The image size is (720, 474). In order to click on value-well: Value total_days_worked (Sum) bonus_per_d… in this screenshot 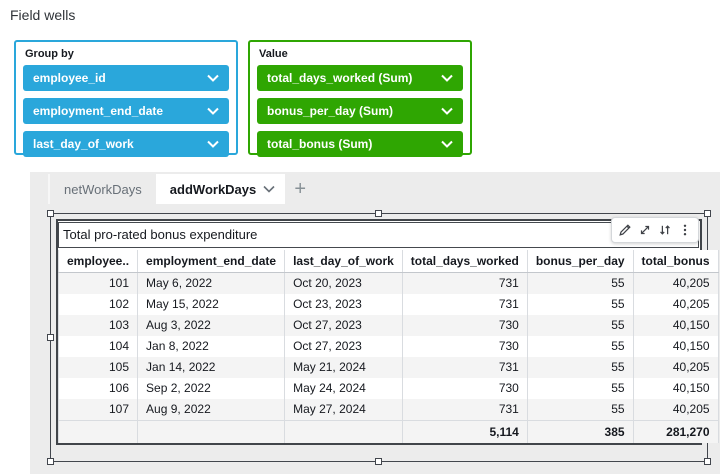, I will do `click(360, 98)`.